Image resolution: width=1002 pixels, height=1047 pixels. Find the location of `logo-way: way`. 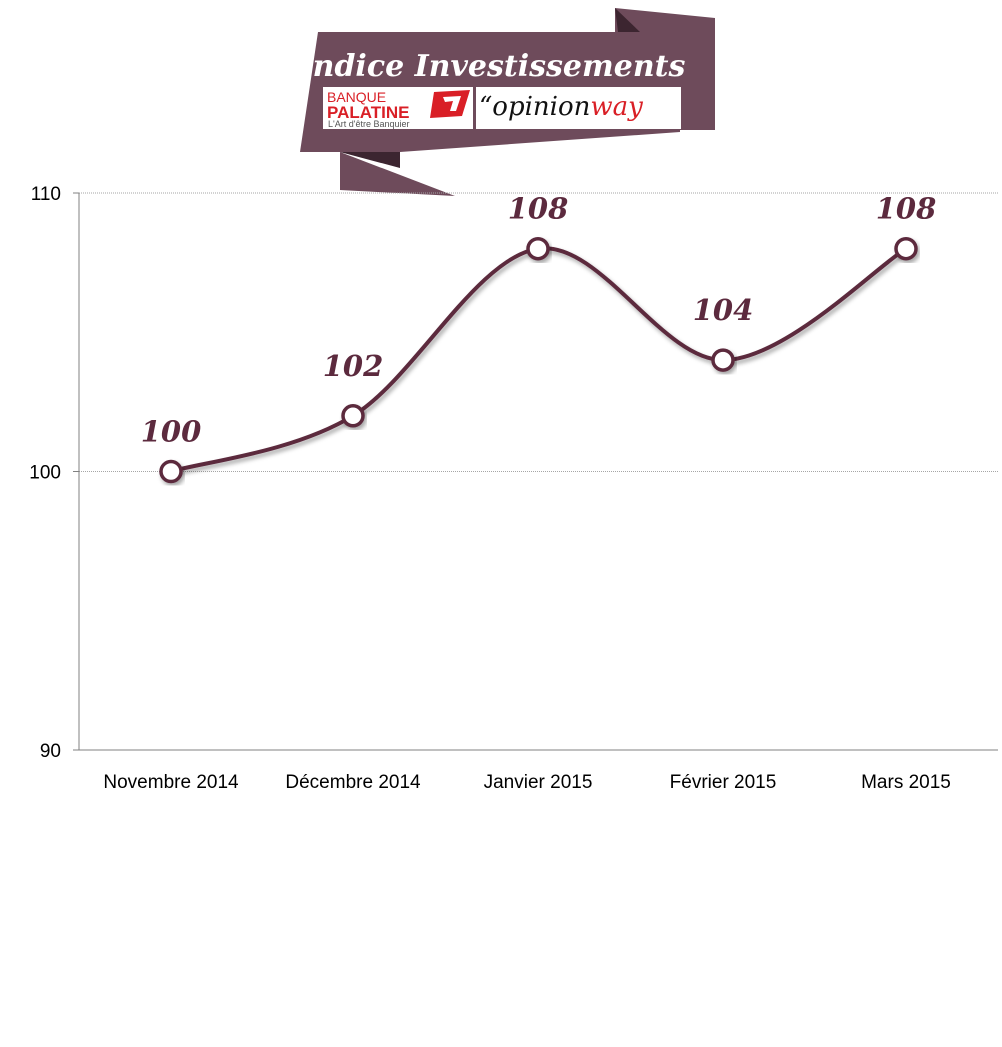

logo-way: way is located at coordinates (616, 107).